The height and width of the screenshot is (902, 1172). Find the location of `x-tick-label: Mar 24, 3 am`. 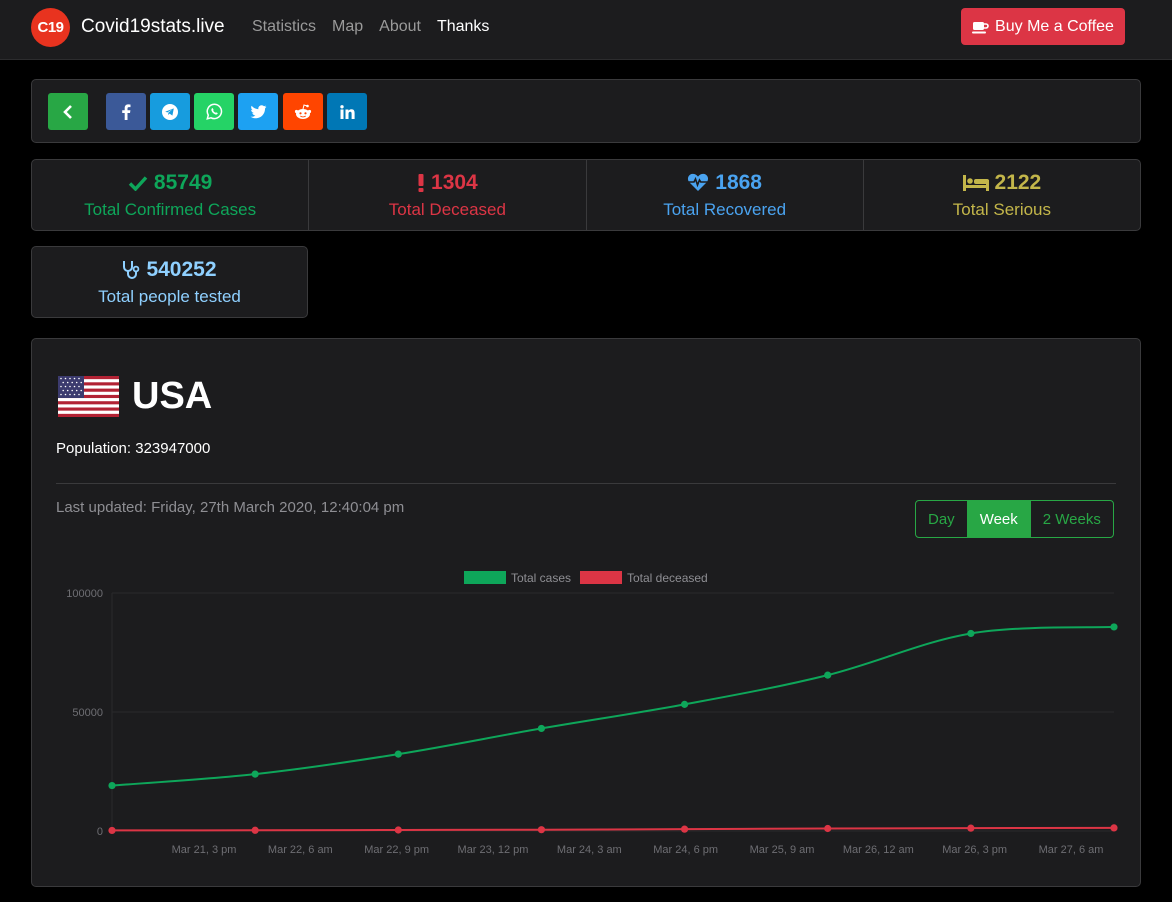

x-tick-label: Mar 24, 3 am is located at coordinates (589, 850).